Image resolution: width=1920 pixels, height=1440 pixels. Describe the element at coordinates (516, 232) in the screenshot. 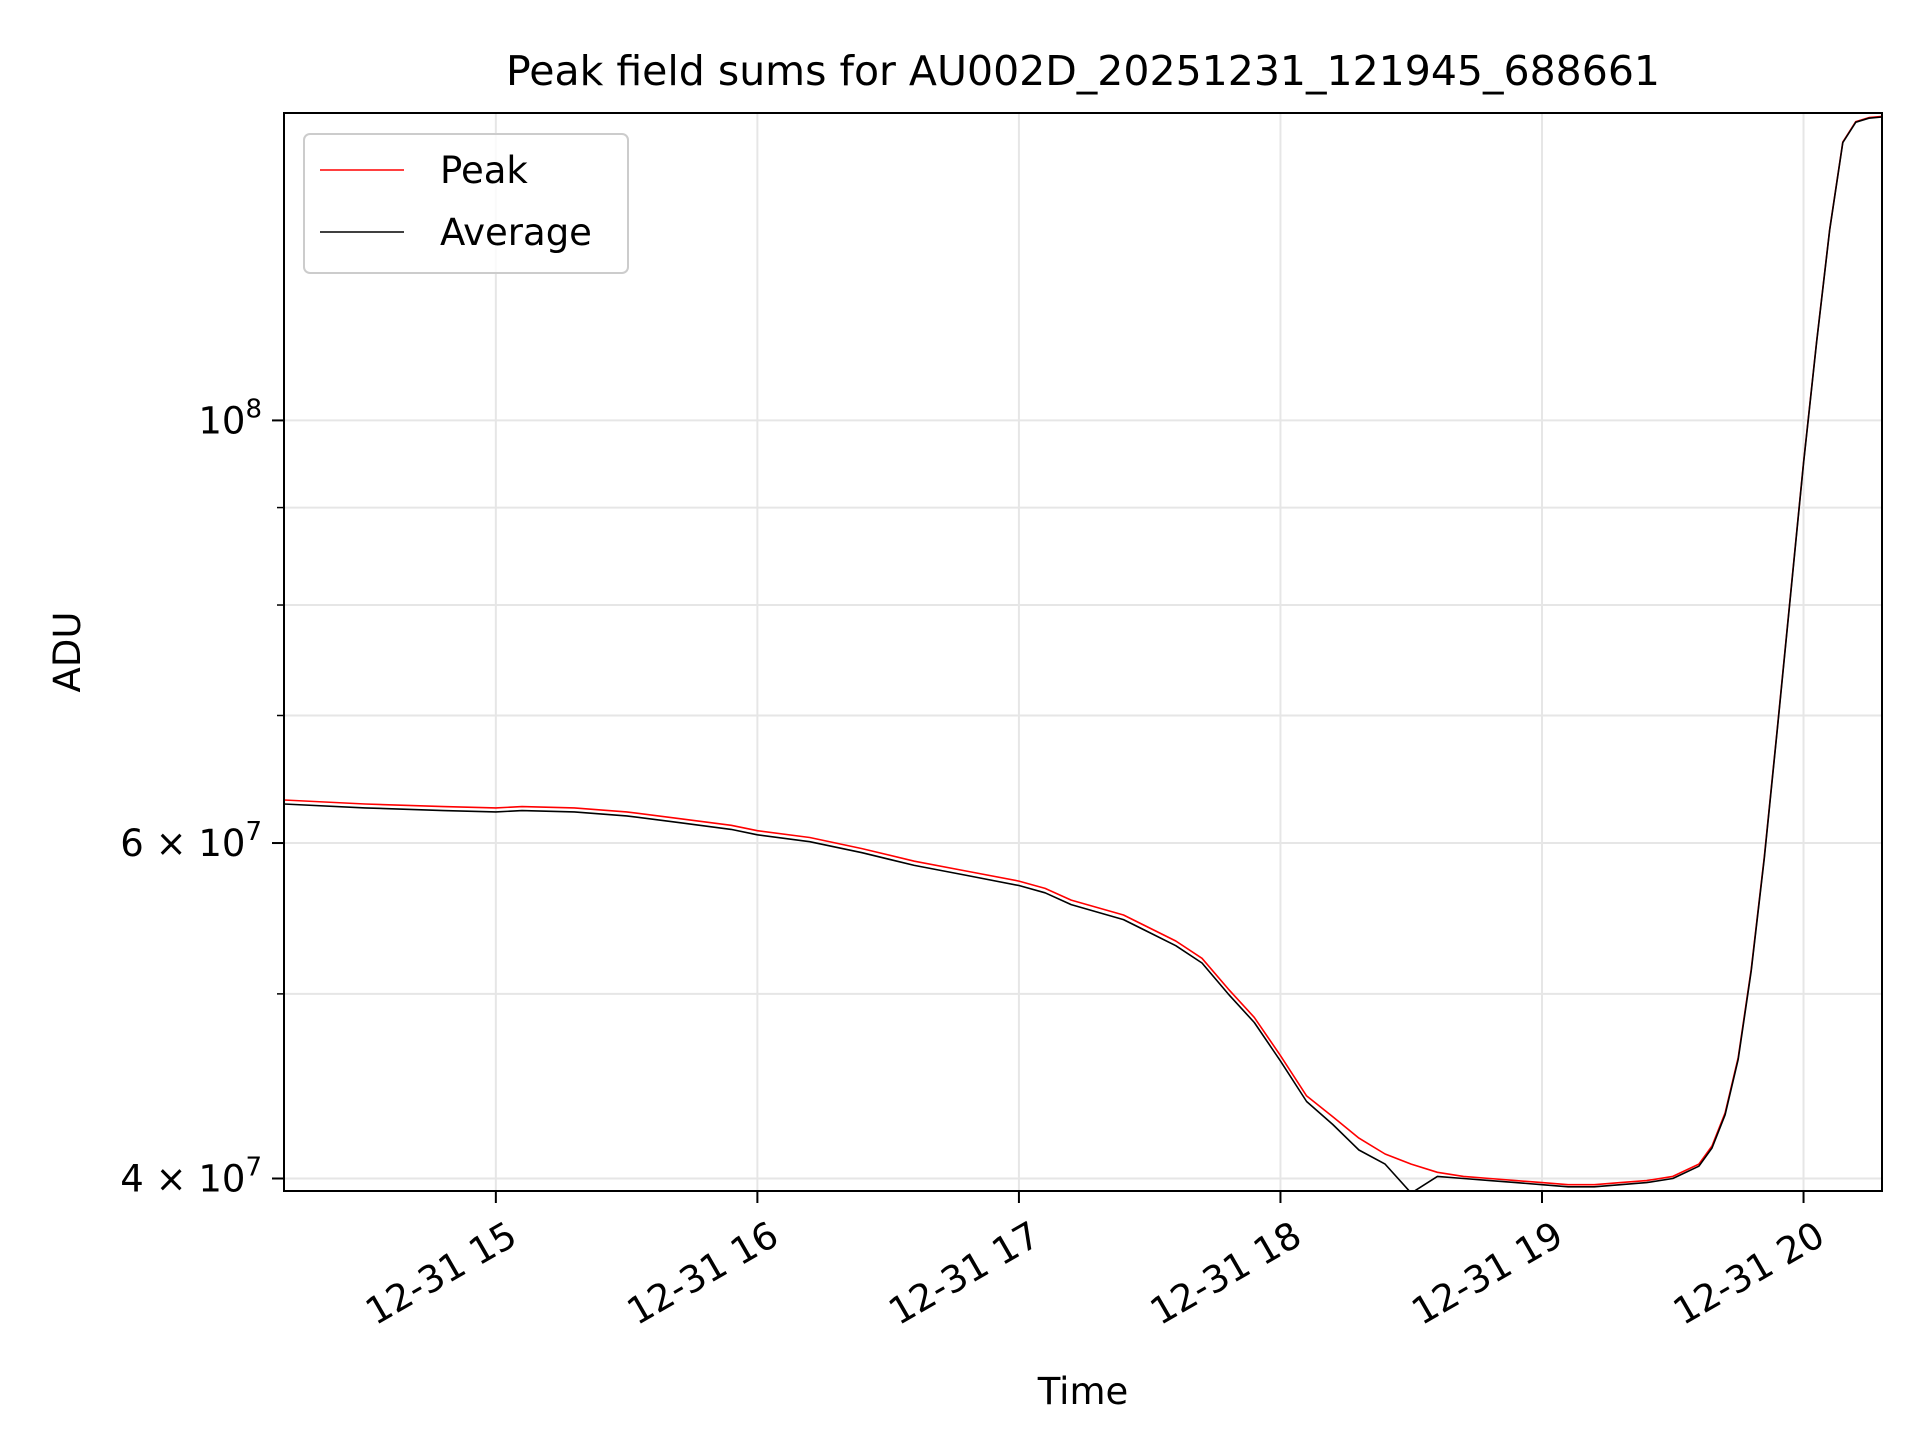

I see `legend-label-average: Average` at that location.